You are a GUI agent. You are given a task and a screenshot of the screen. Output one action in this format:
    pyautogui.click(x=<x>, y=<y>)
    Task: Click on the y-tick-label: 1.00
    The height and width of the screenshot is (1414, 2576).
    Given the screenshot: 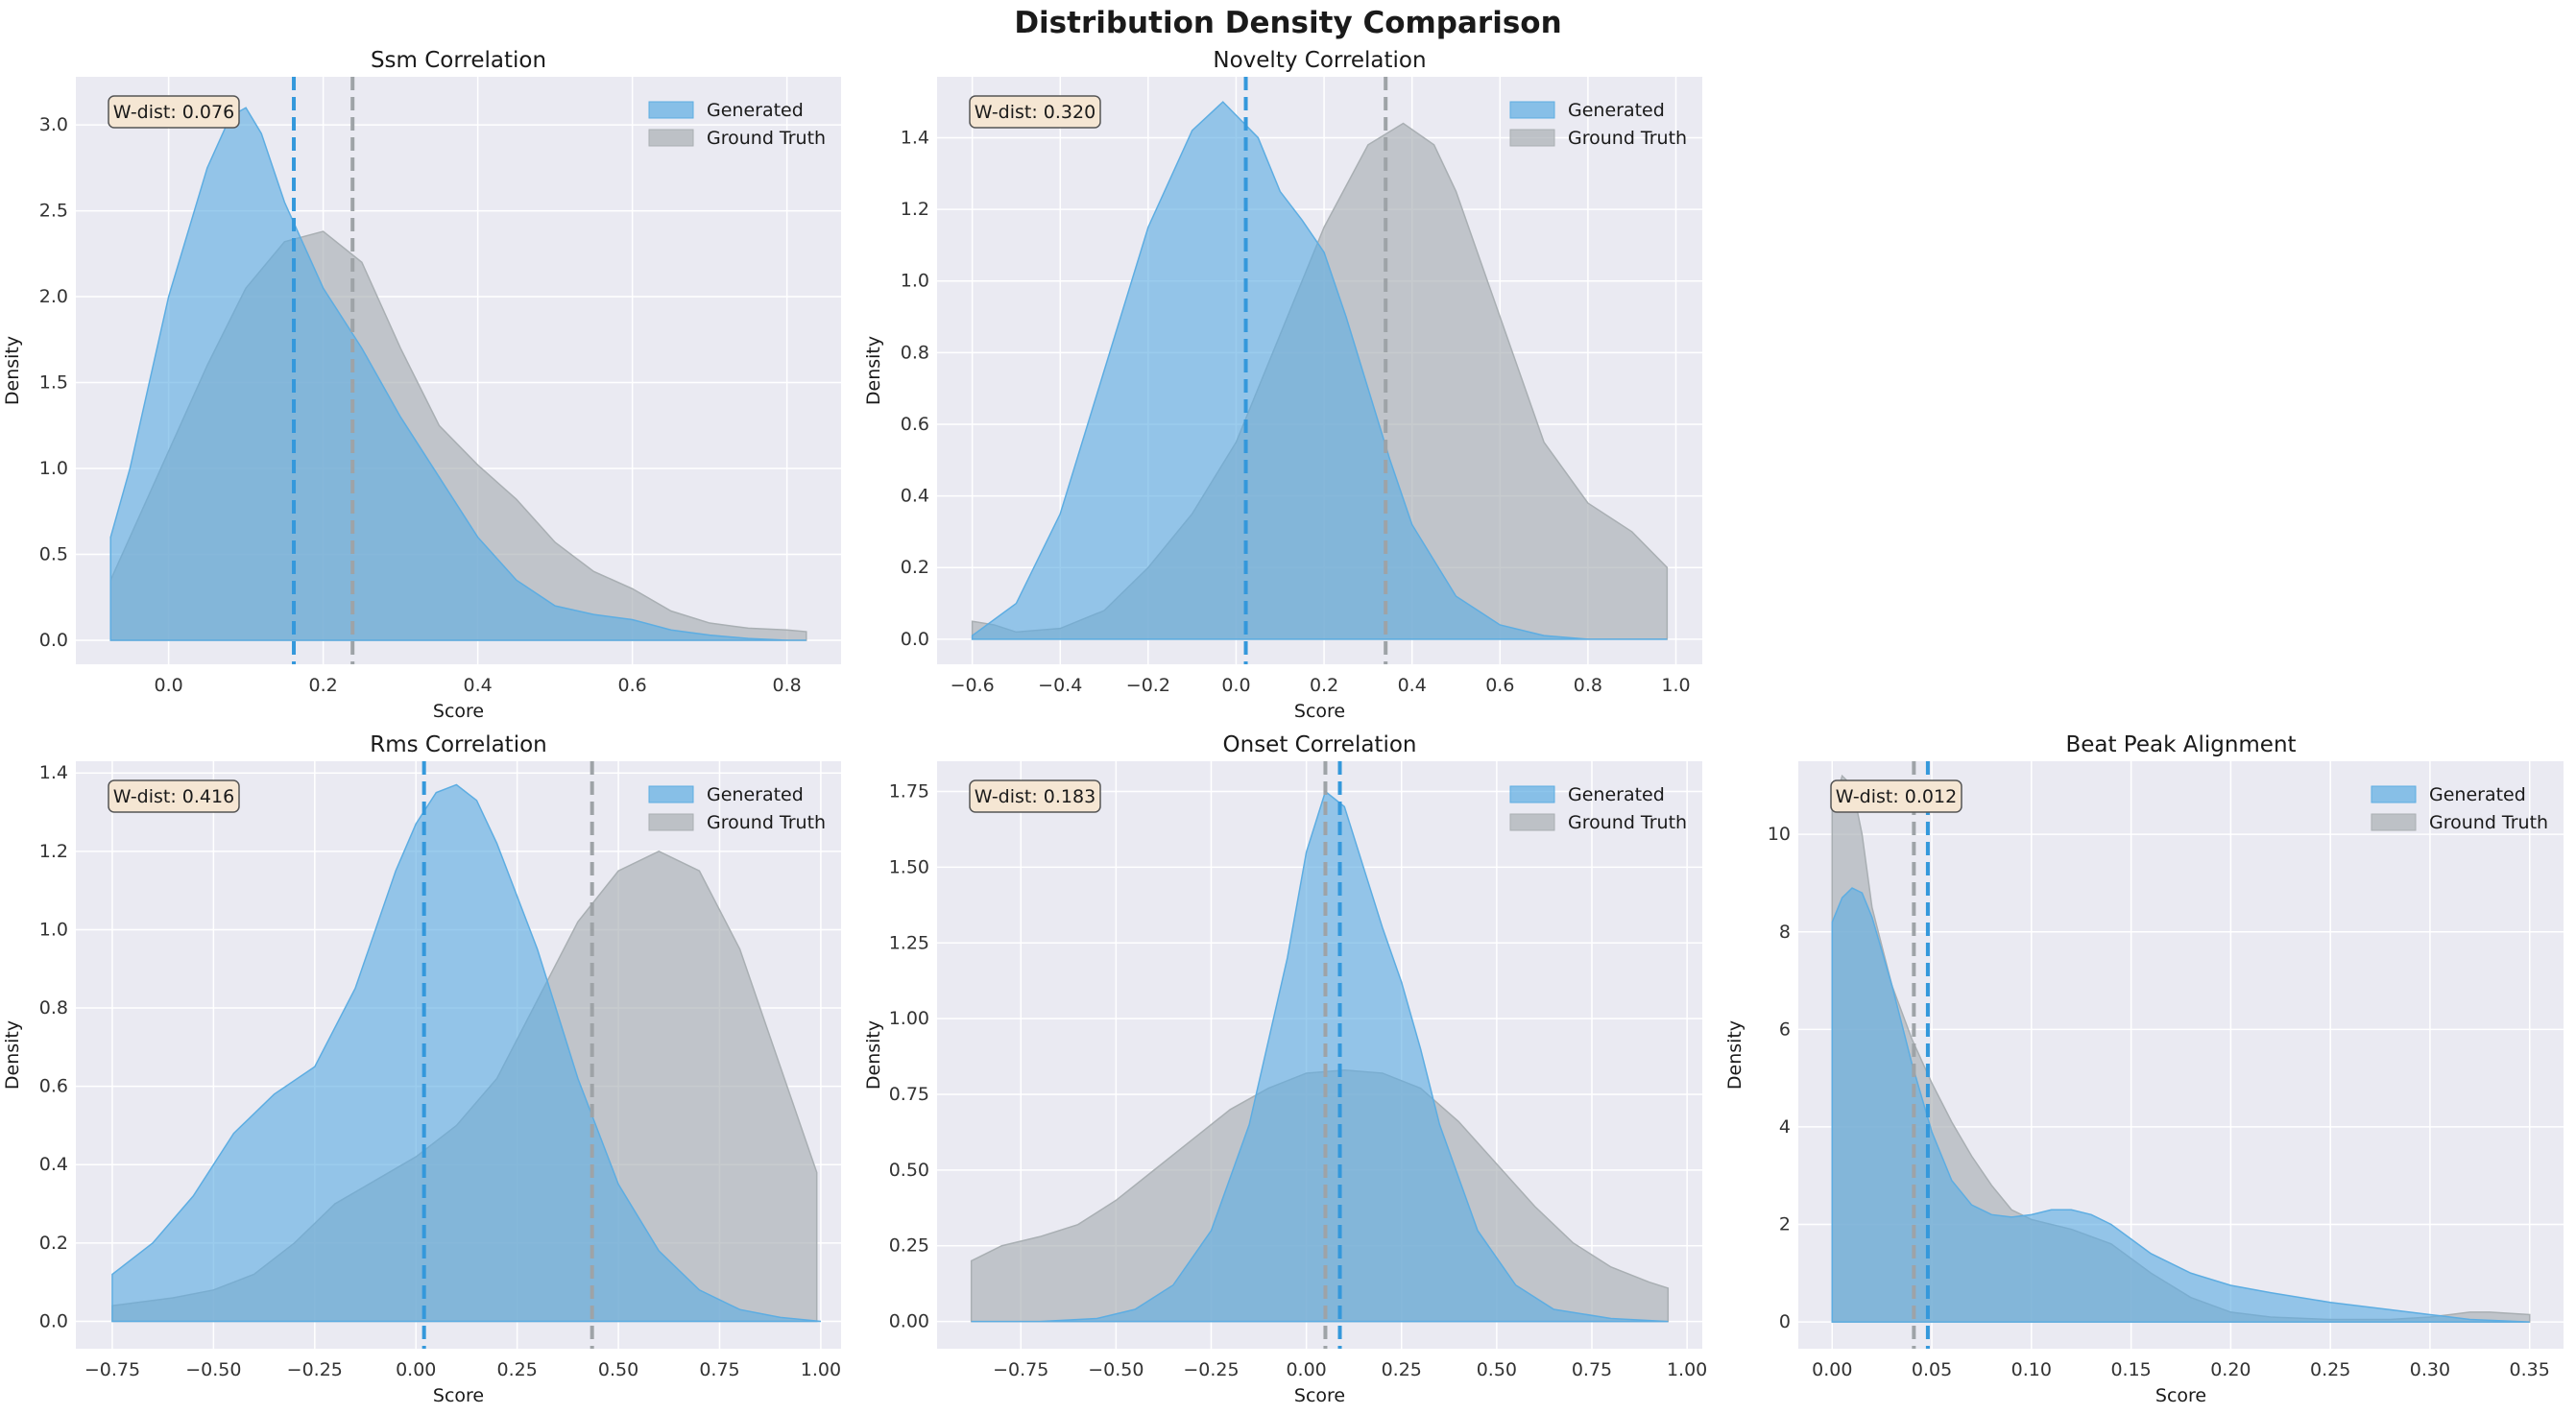 What is the action you would take?
    pyautogui.click(x=909, y=1018)
    